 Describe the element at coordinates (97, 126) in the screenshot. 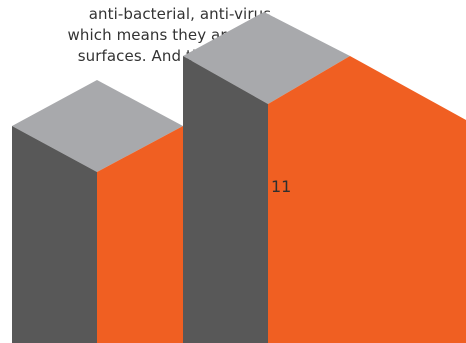

I see `left-column-top-face` at that location.